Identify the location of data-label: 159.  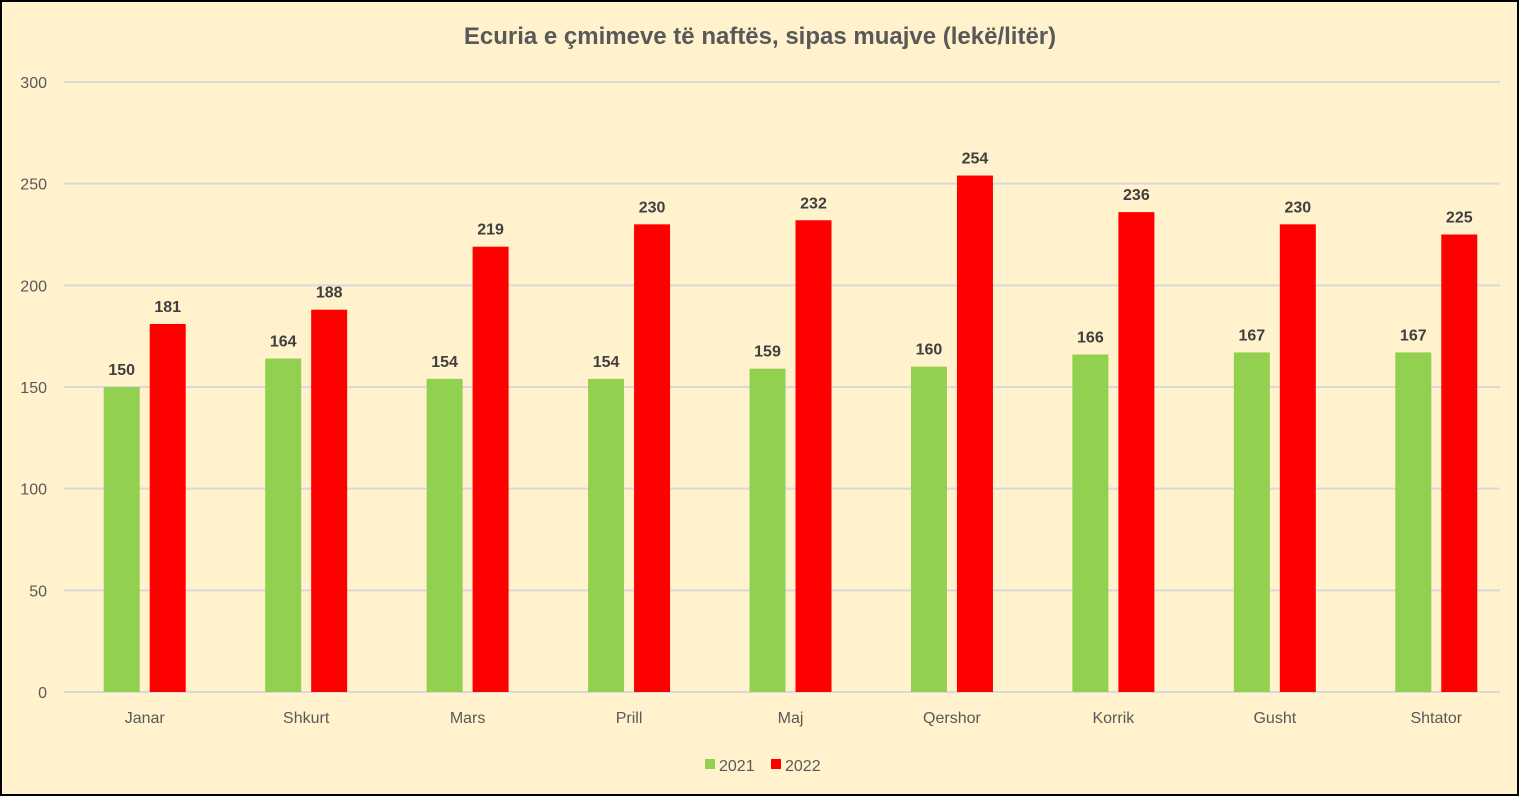
(767, 352).